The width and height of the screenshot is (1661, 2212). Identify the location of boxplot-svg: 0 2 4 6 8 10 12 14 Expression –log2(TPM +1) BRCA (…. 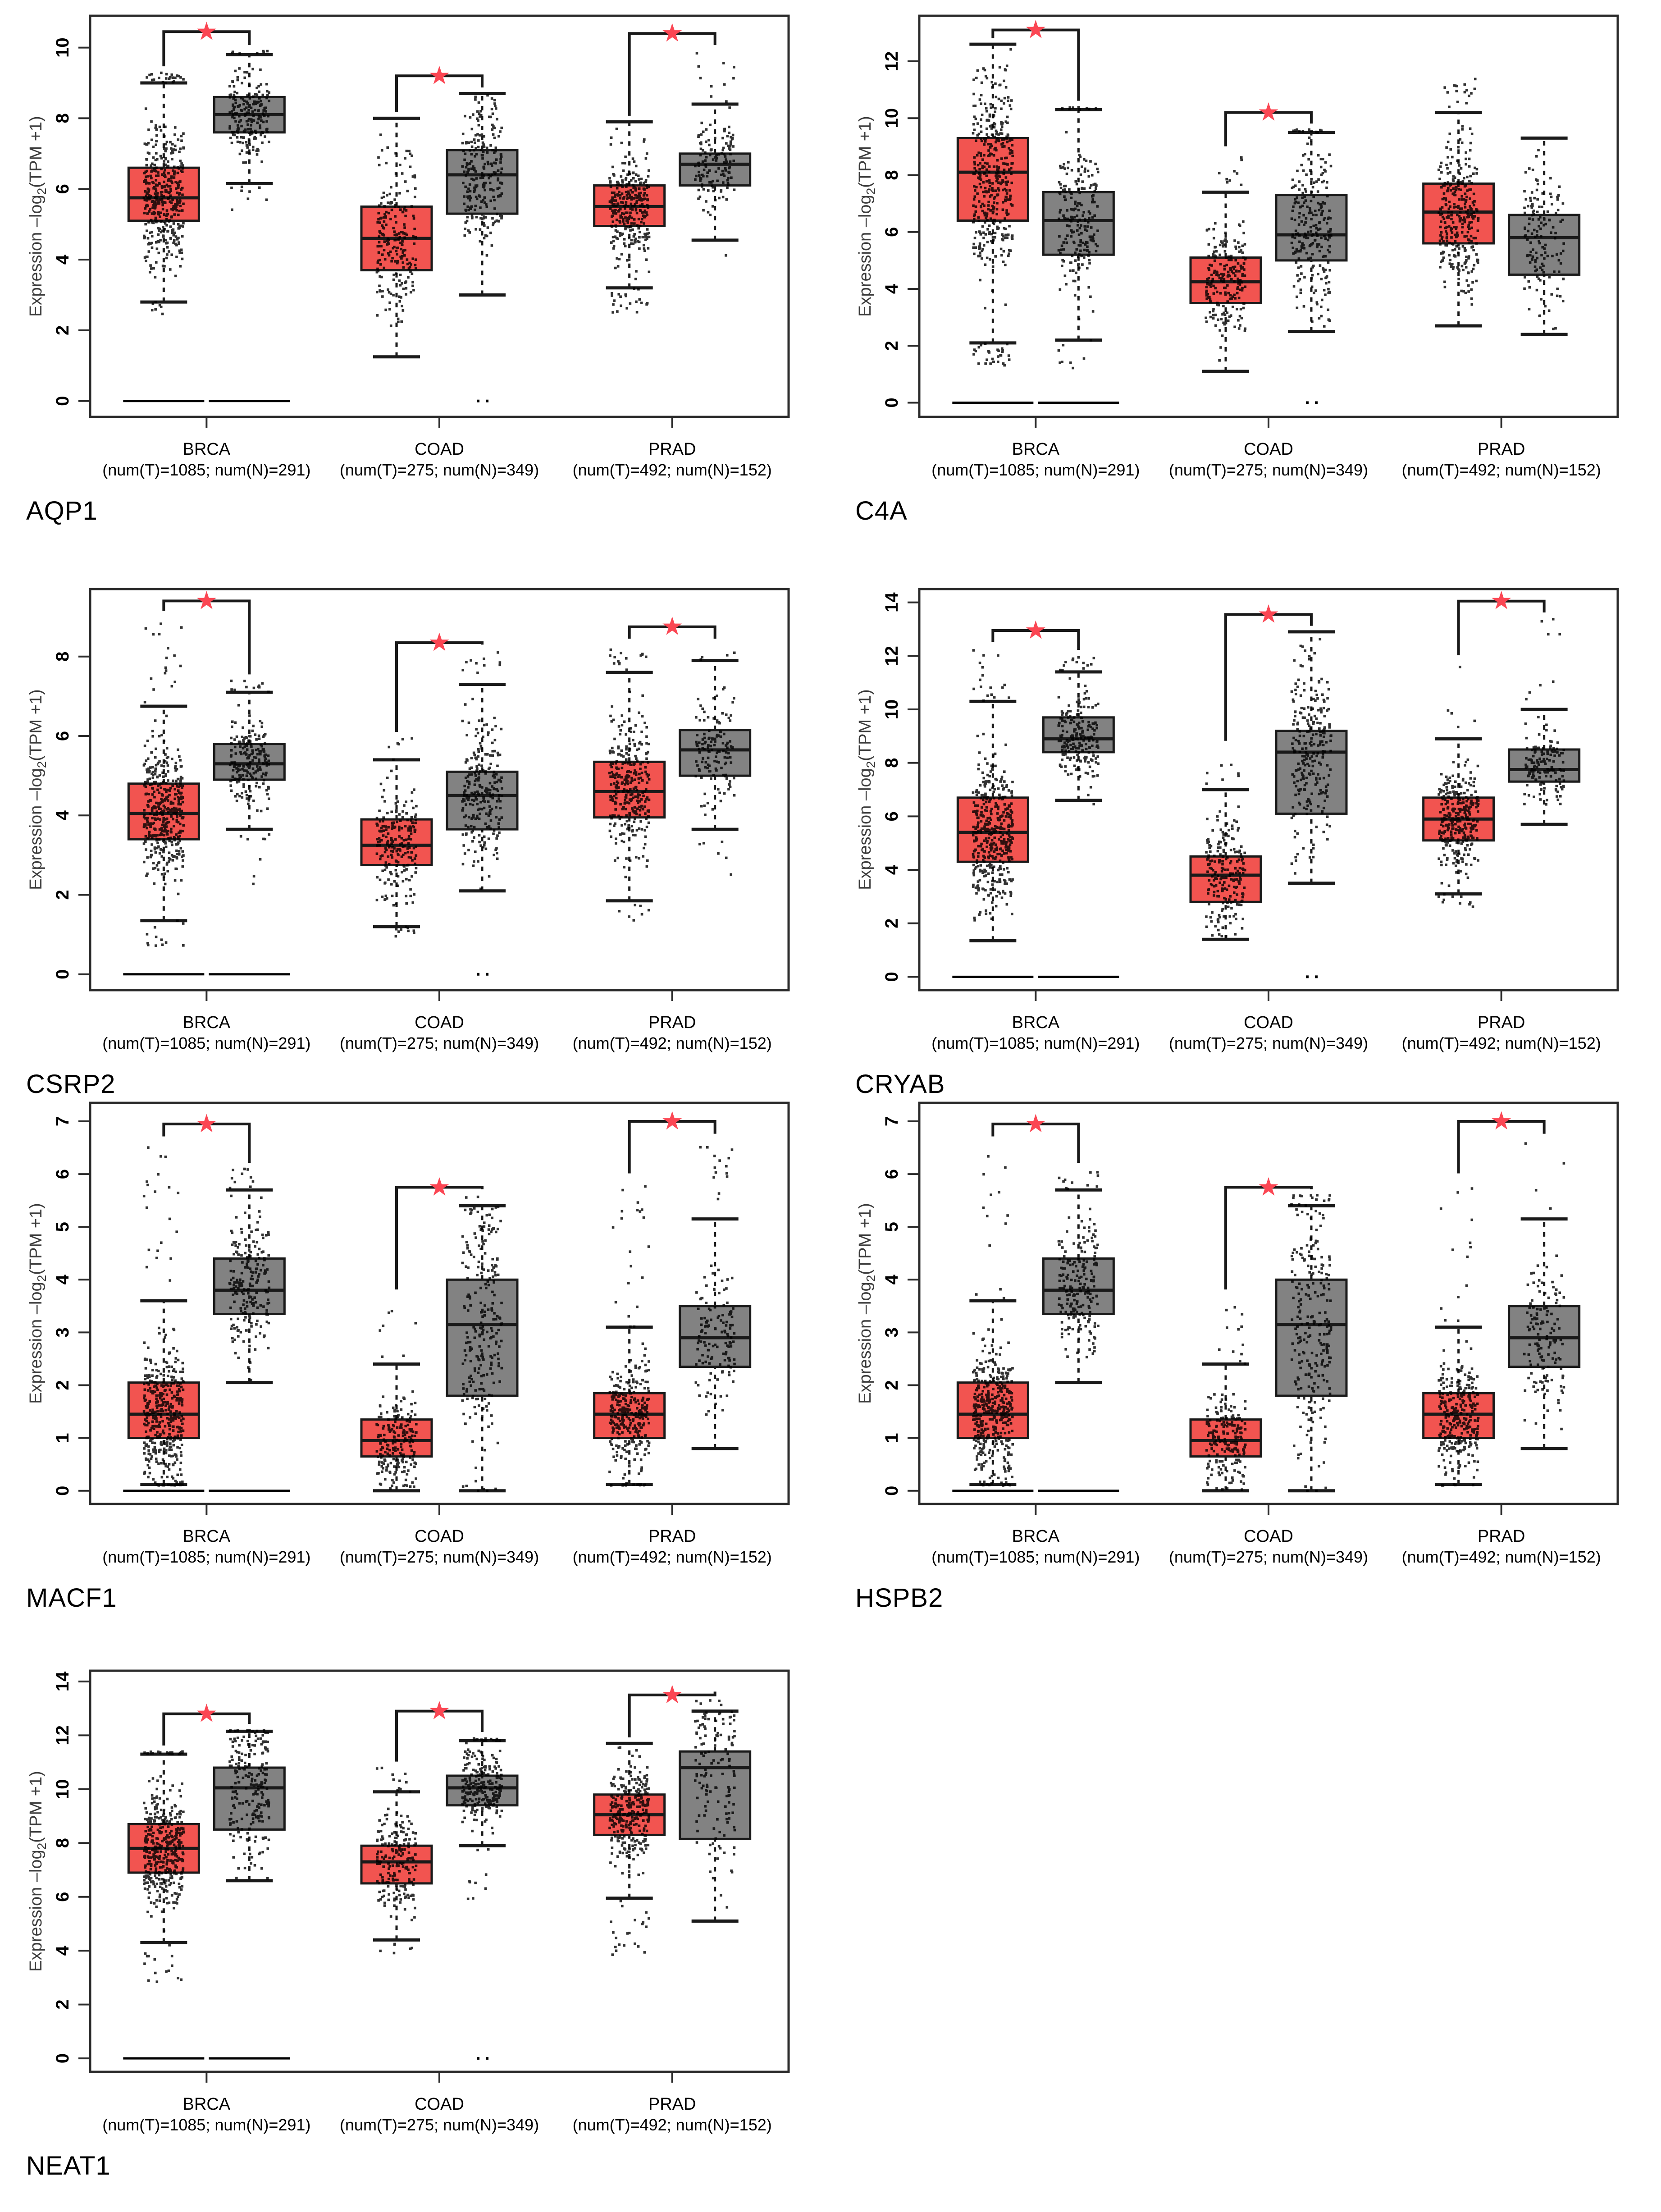
(409, 1901).